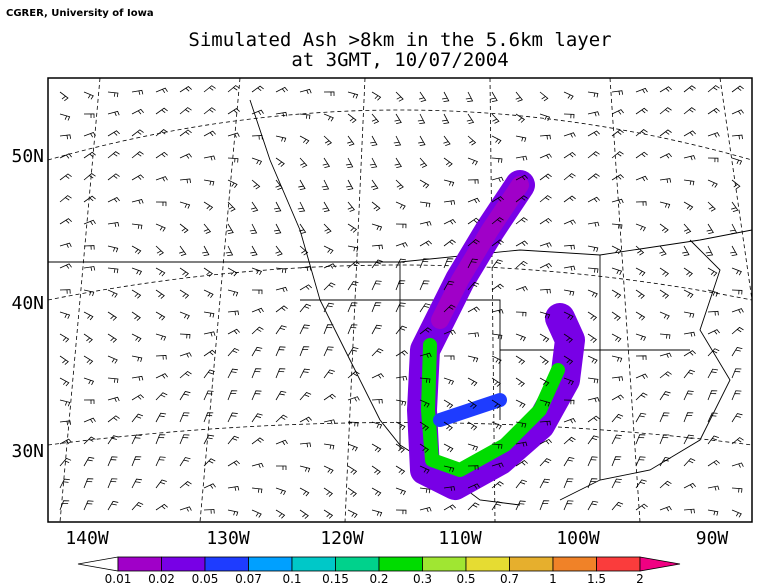 The width and height of the screenshot is (760, 587). What do you see at coordinates (118, 579) in the screenshot?
I see `colorbar-label: 0.01` at bounding box center [118, 579].